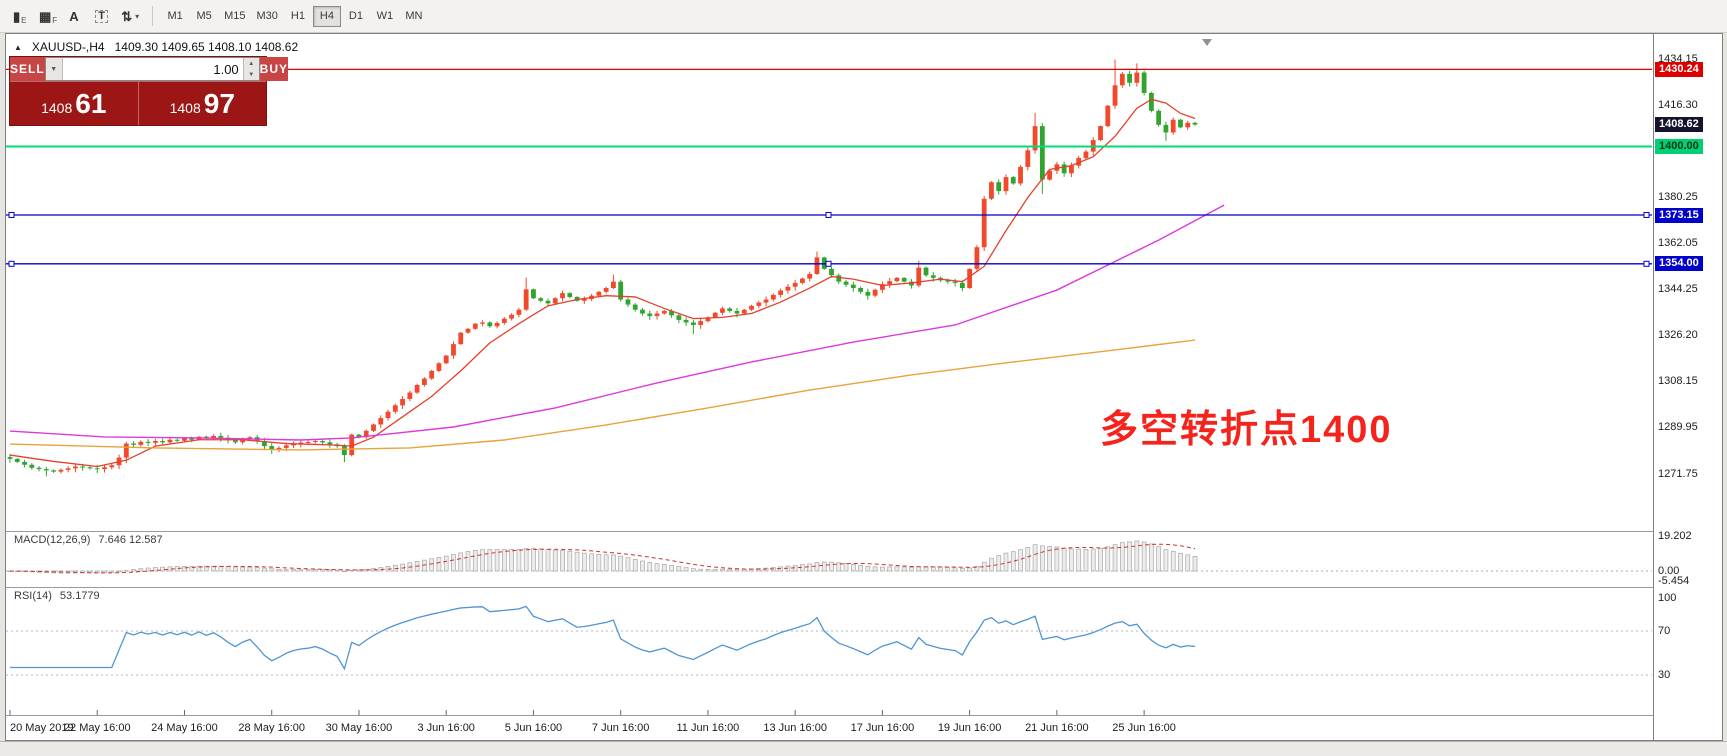 The height and width of the screenshot is (756, 1727). Describe the element at coordinates (57, 107) in the screenshot. I see `bid-price-main: 1408` at that location.